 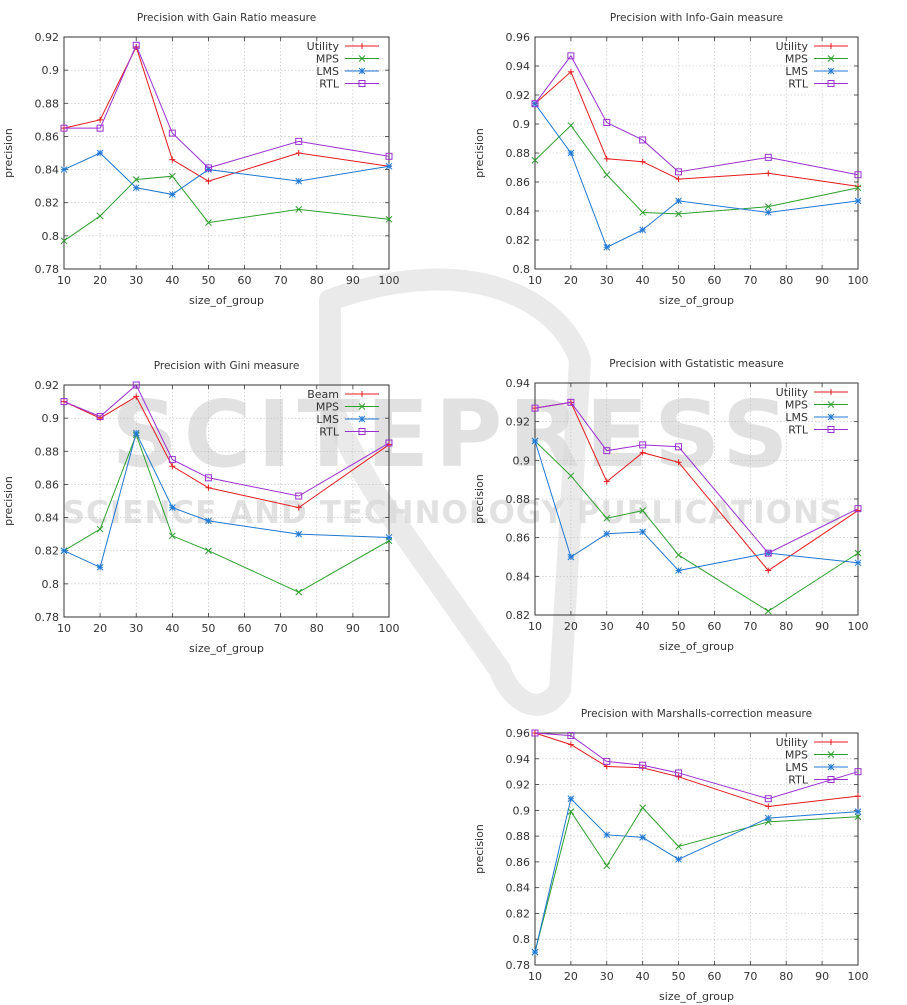 I want to click on legend-label: MPS, so click(x=796, y=59).